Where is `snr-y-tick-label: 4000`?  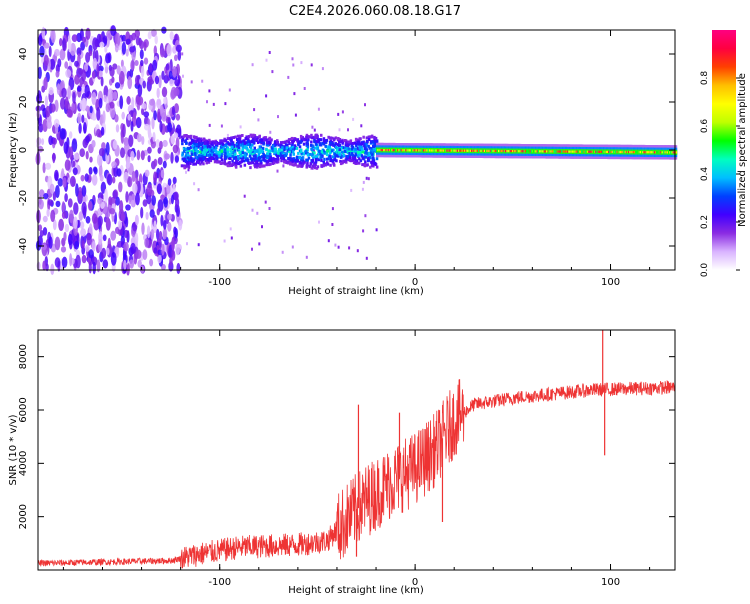
snr-y-tick-label: 4000 is located at coordinates (23, 463).